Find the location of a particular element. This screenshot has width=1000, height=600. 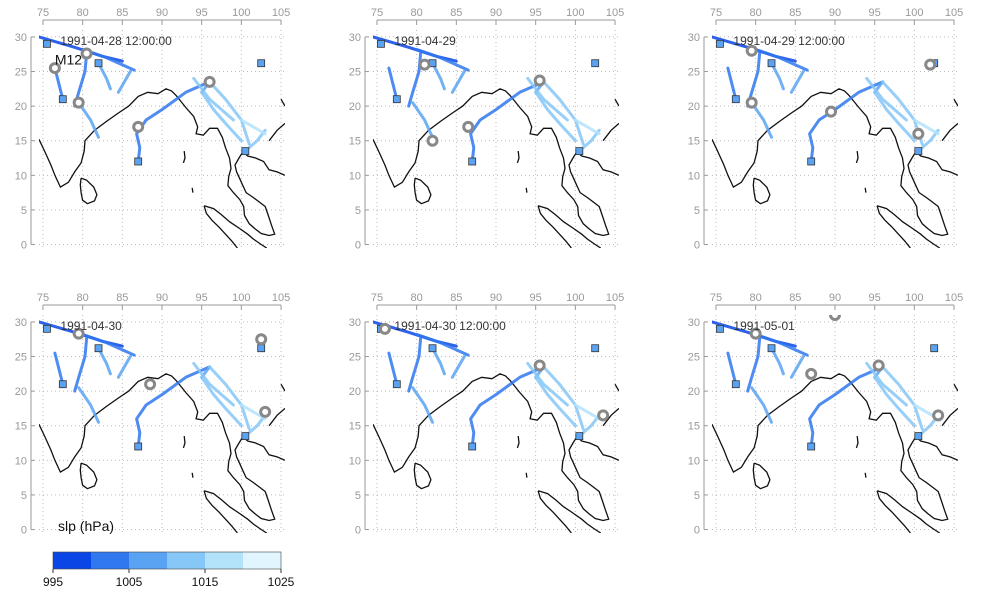

legend-tick-label: 1025 is located at coordinates (281, 582).